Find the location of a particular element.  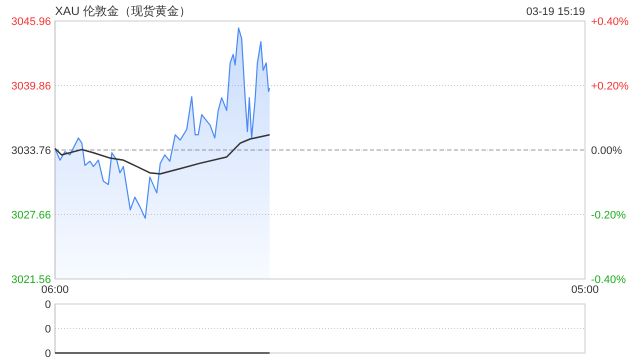

y2-tick-label: -0.20% is located at coordinates (608, 216).